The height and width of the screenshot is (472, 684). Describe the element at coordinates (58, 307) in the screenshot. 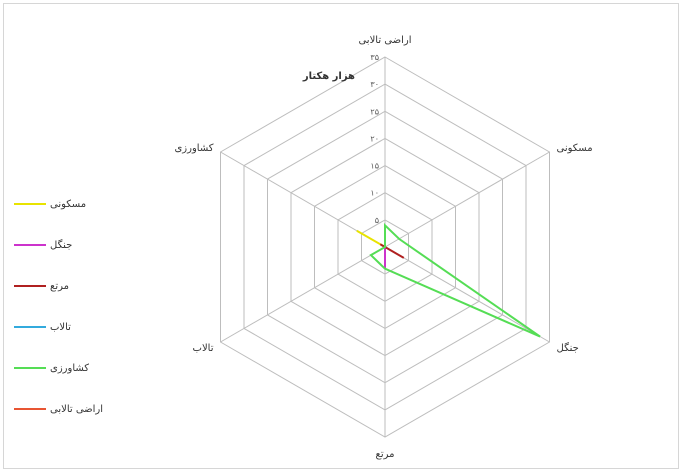

I see `legend: مسکونی جنگل مرتع تالاب کشاورزی اراضی تالابی` at that location.